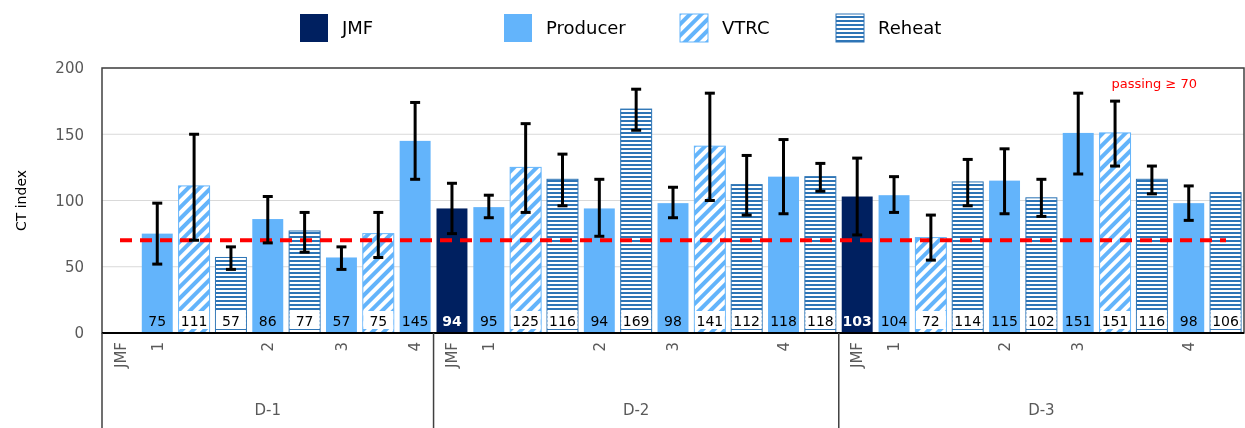 This screenshot has height=428, width=1245. Describe the element at coordinates (894, 321) in the screenshot. I see `data-label: 104` at that location.